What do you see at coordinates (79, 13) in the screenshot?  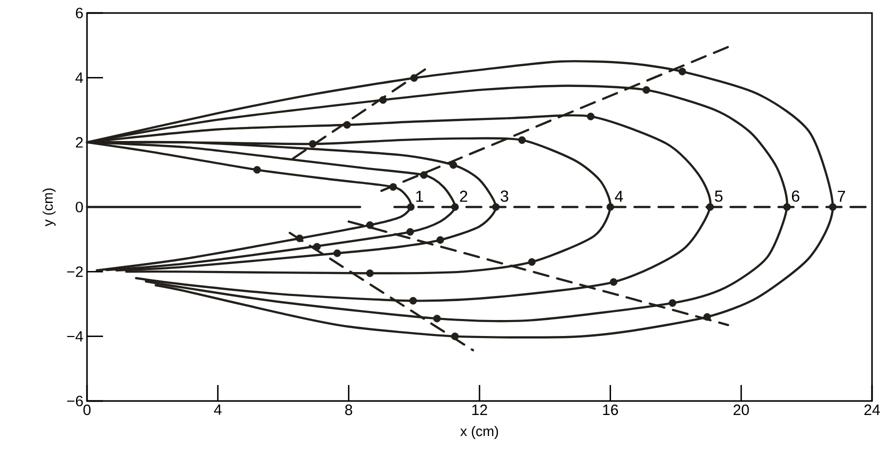 I see `y-tick-label: 6` at bounding box center [79, 13].